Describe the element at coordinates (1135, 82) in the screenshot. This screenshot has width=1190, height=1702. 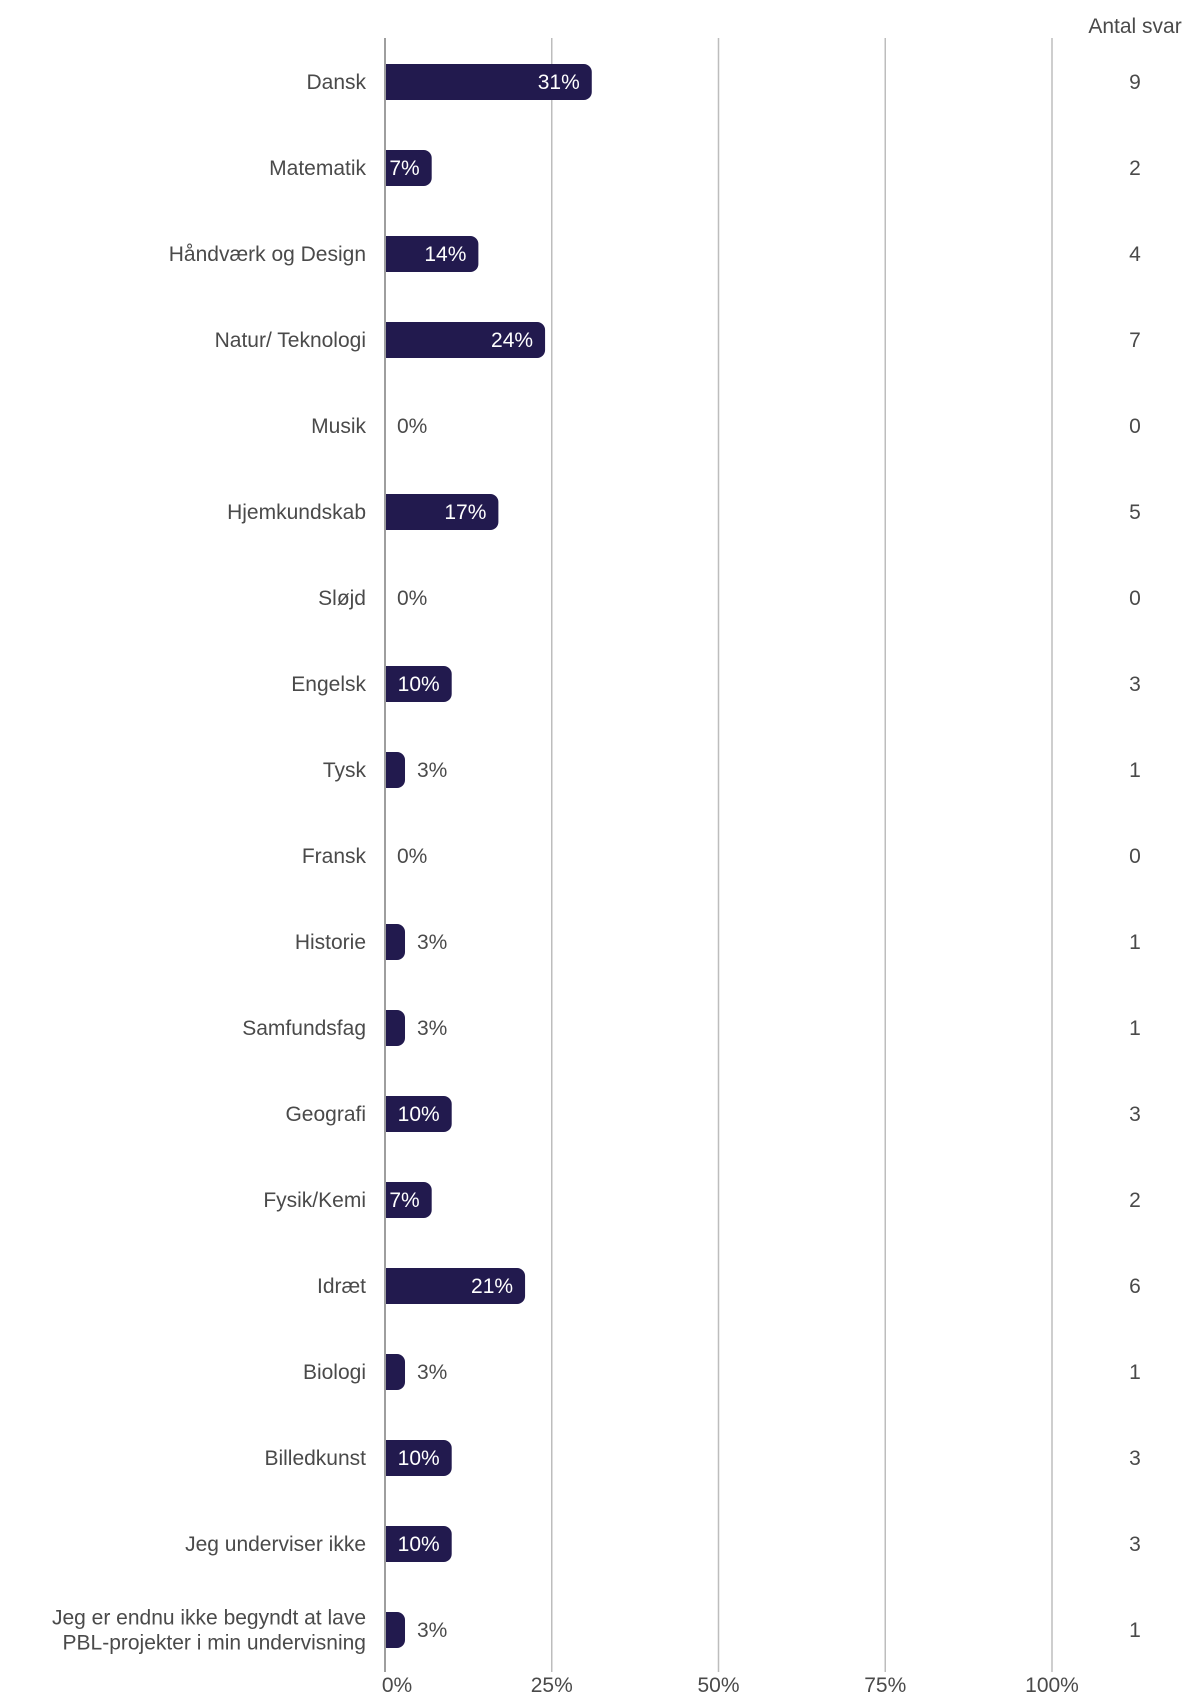
I see `count-value: 9` at that location.